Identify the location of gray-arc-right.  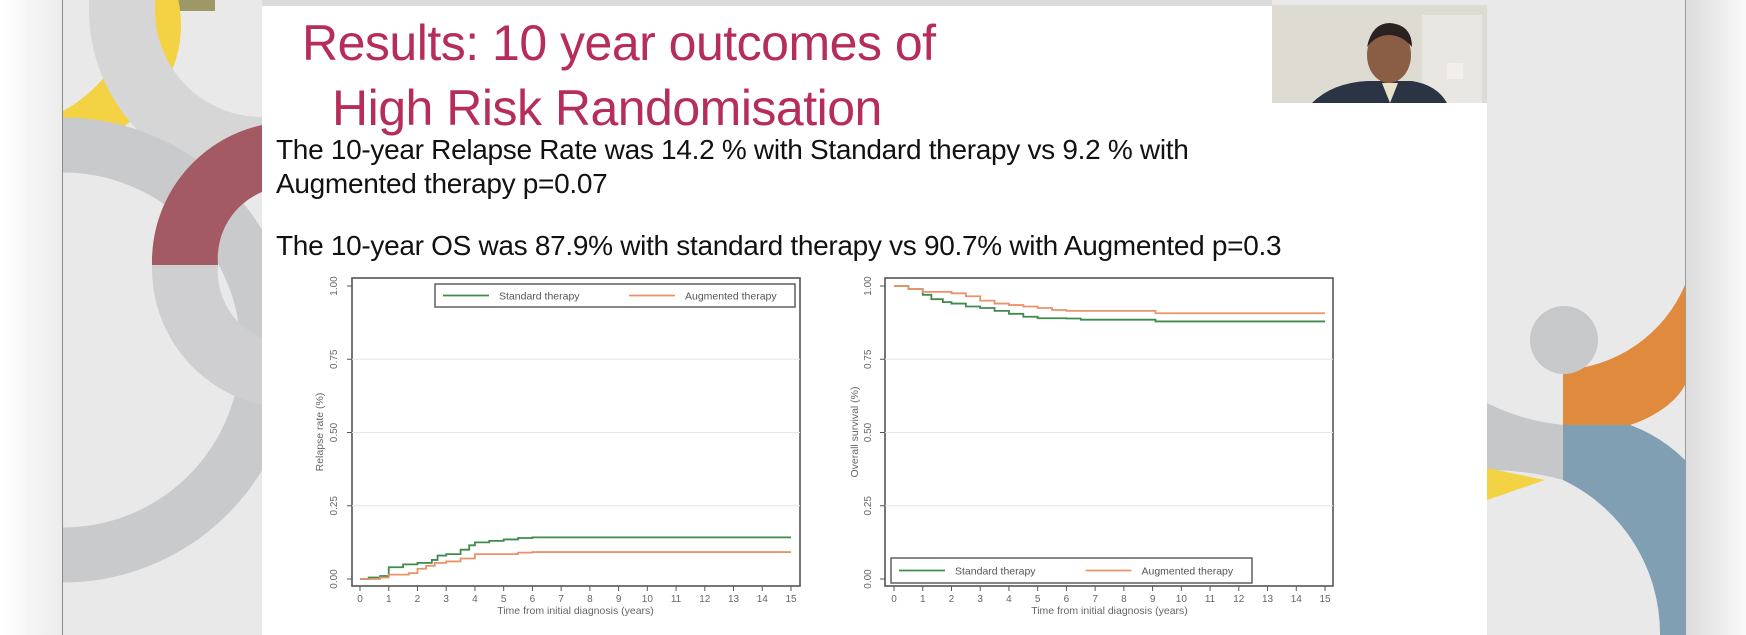
(1525, 441).